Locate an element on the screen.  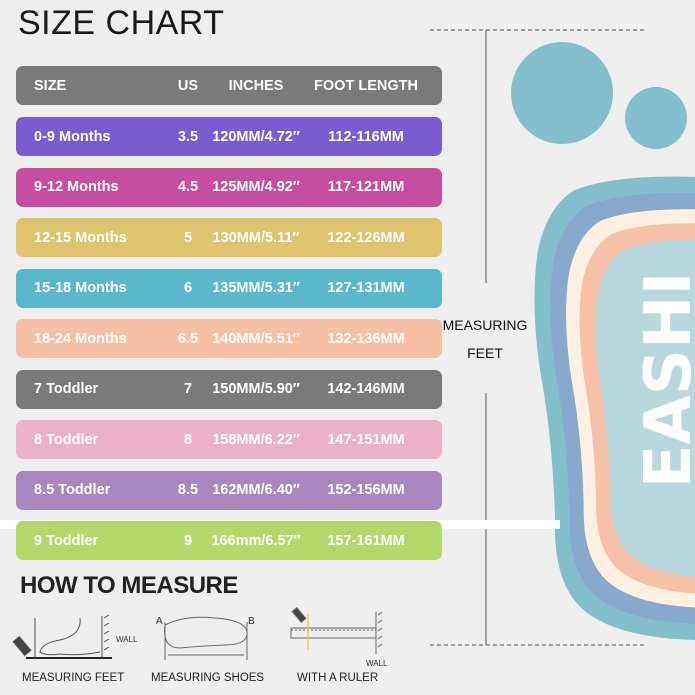
header-foot-length: FOOT LENGTH is located at coordinates (366, 85).